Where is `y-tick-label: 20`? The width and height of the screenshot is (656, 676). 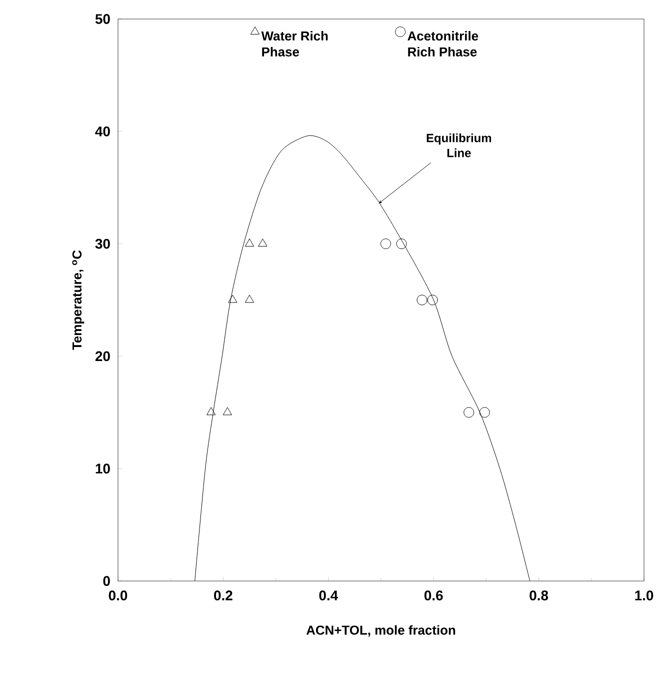 y-tick-label: 20 is located at coordinates (102, 356).